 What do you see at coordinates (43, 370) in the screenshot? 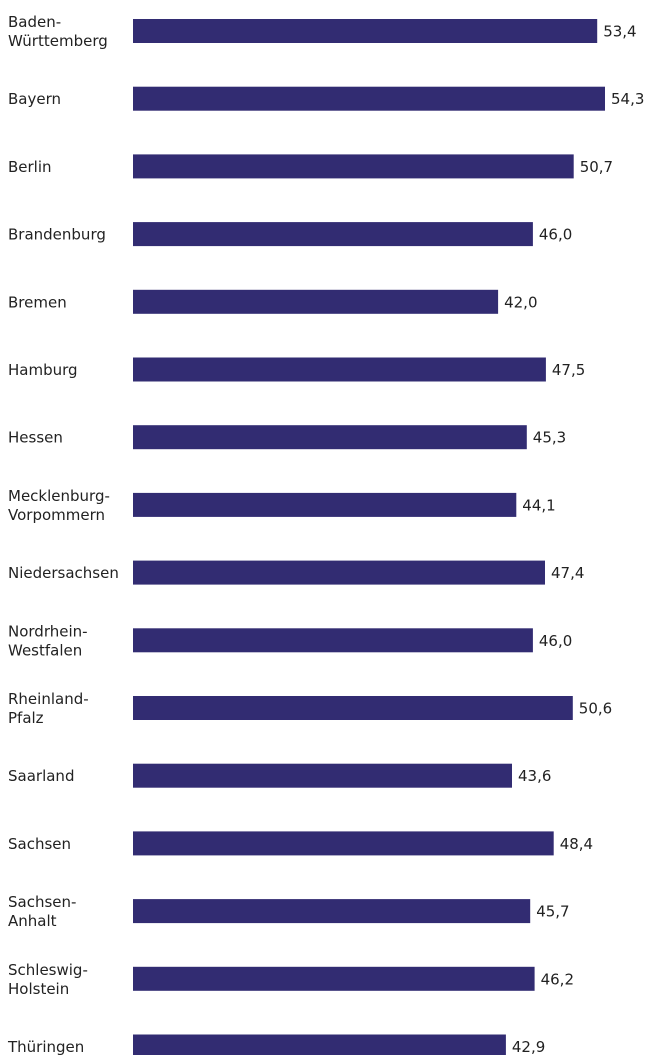
I see `category-label: Hamburg` at bounding box center [43, 370].